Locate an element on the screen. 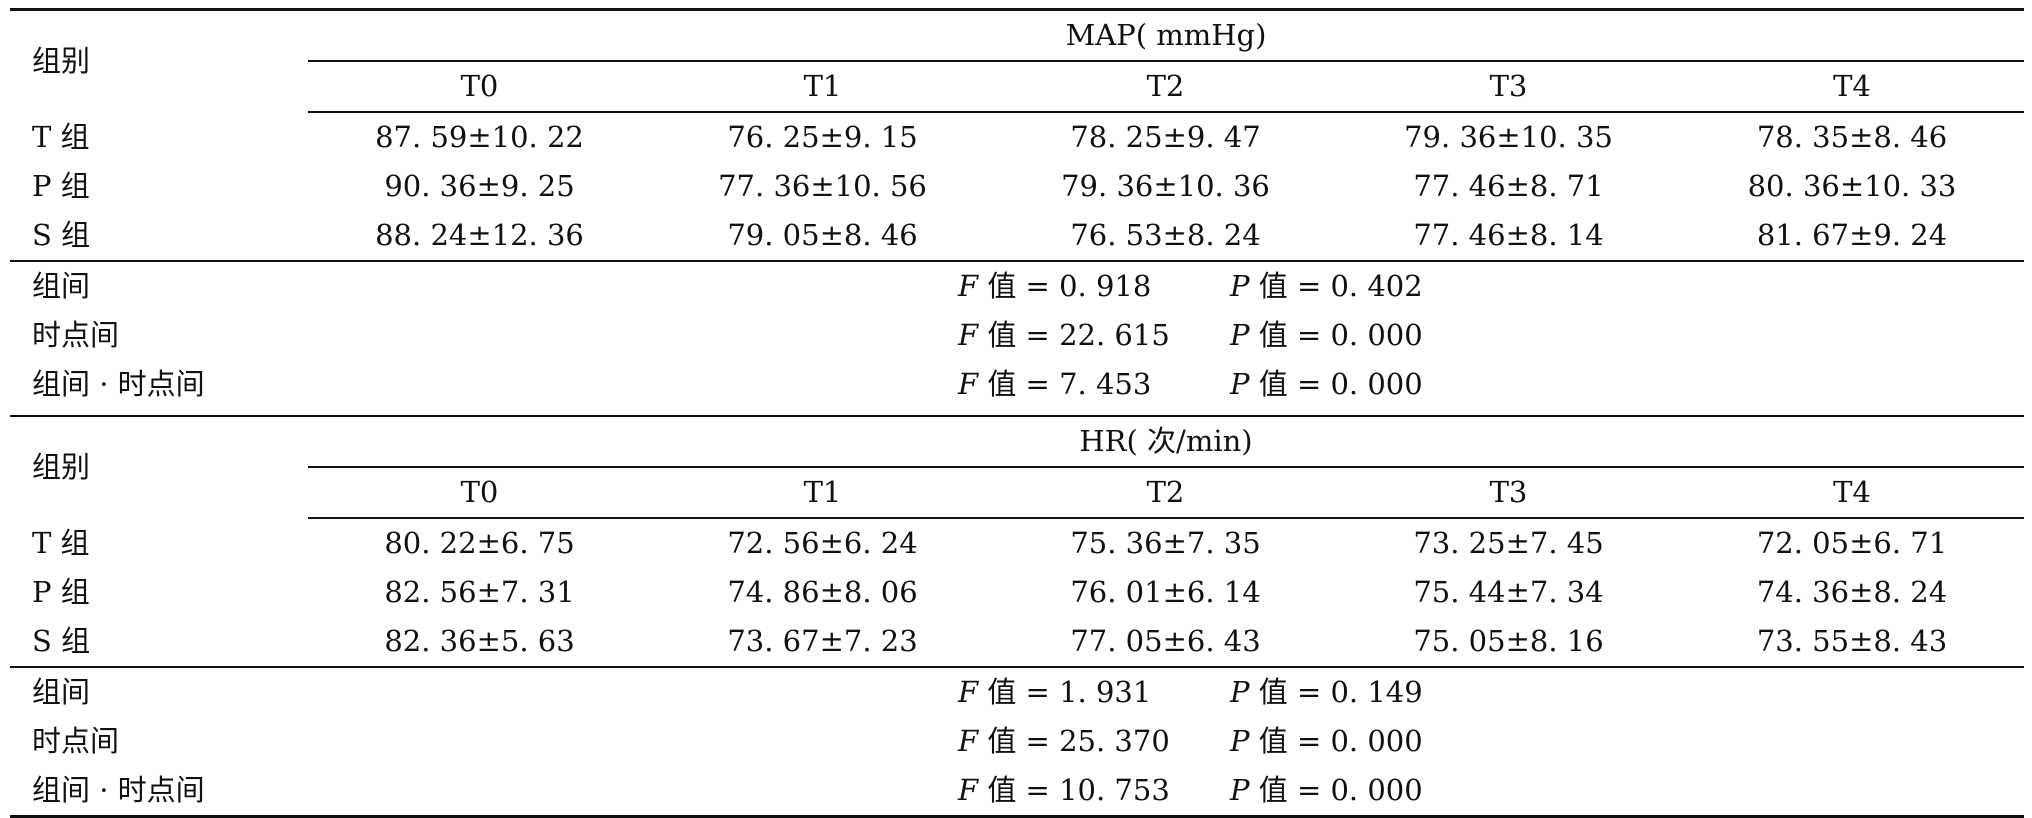 This screenshot has width=2032, height=818. table-cell: 74. 36±8. 24 is located at coordinates (1852, 592).